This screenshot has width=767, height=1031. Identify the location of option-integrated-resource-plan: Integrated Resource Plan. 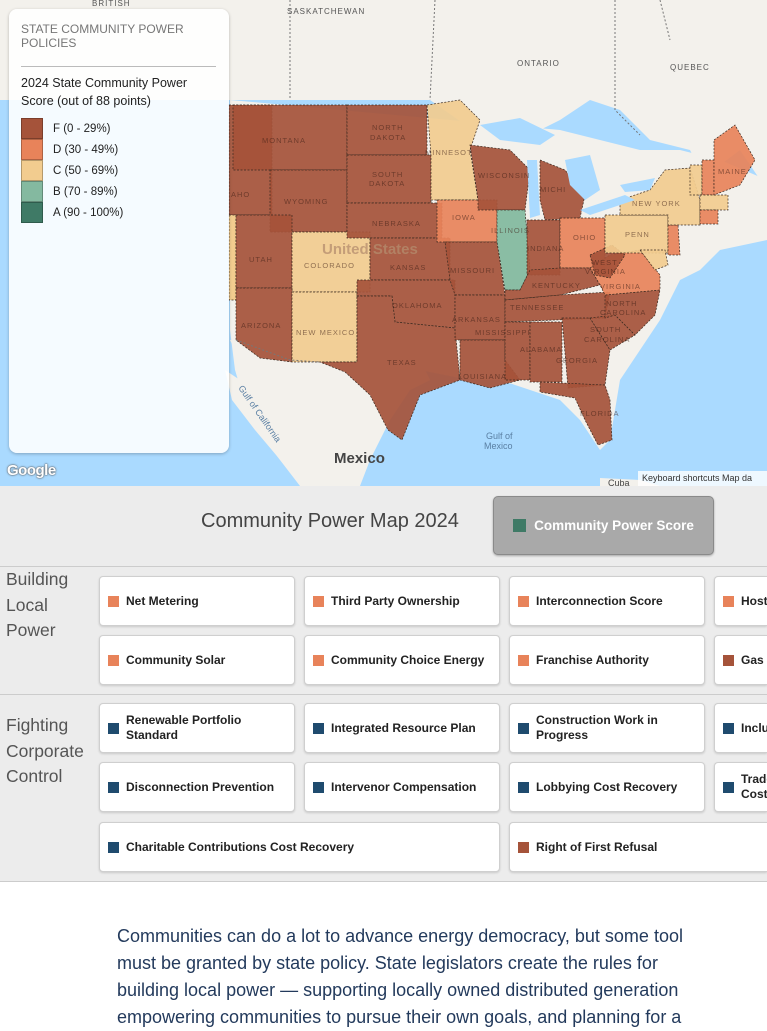
(402, 728).